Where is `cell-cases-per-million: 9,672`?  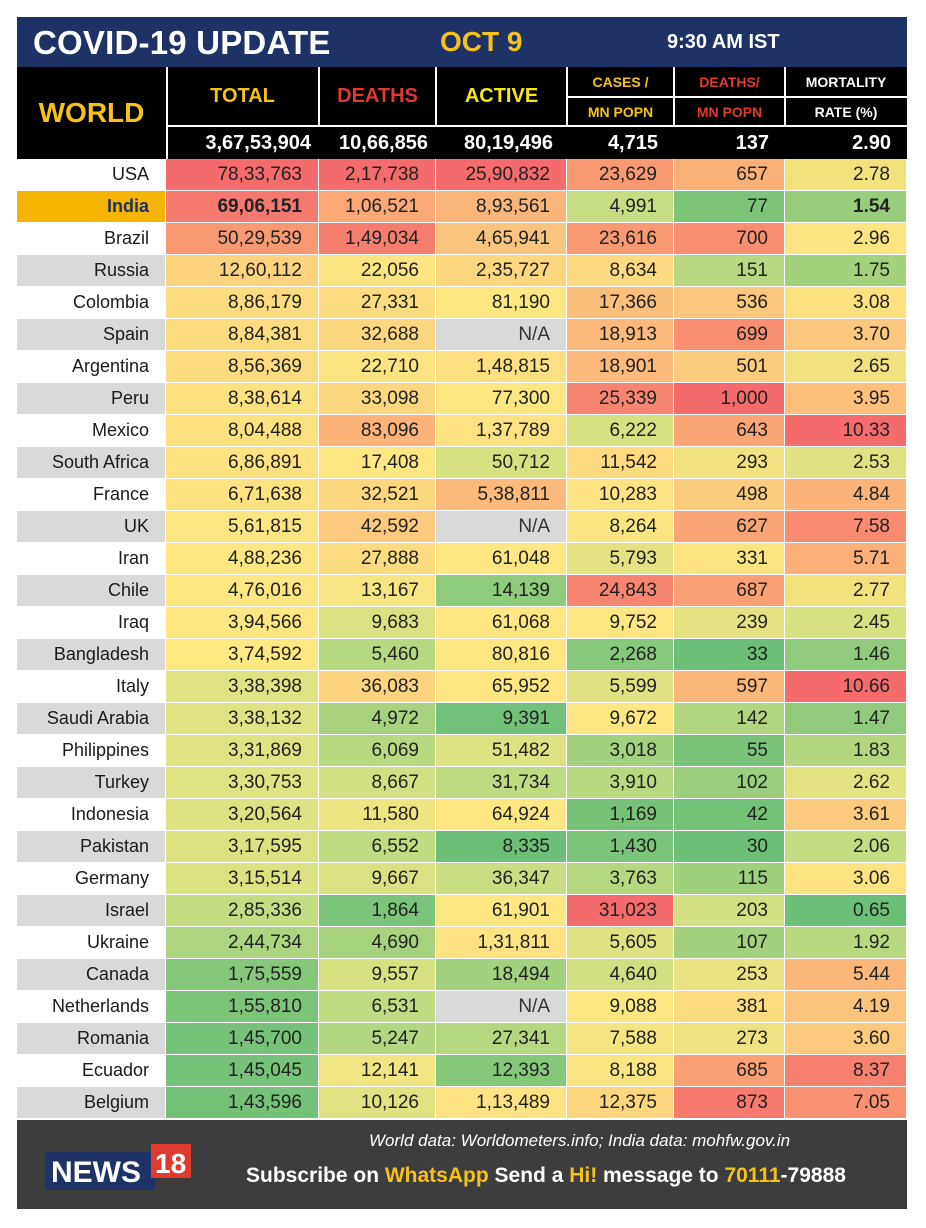 cell-cases-per-million: 9,672 is located at coordinates (620, 718).